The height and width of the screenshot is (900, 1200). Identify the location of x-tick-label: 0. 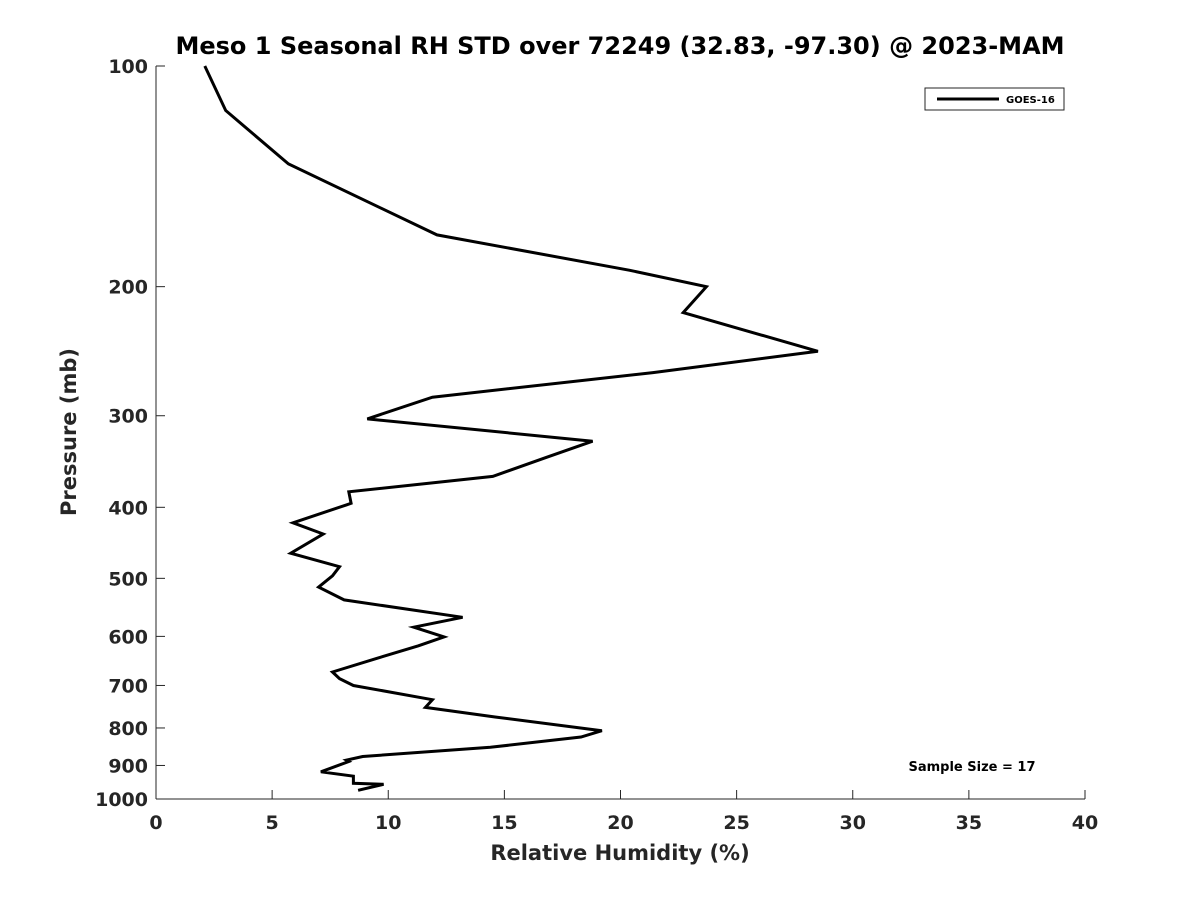
(155, 823).